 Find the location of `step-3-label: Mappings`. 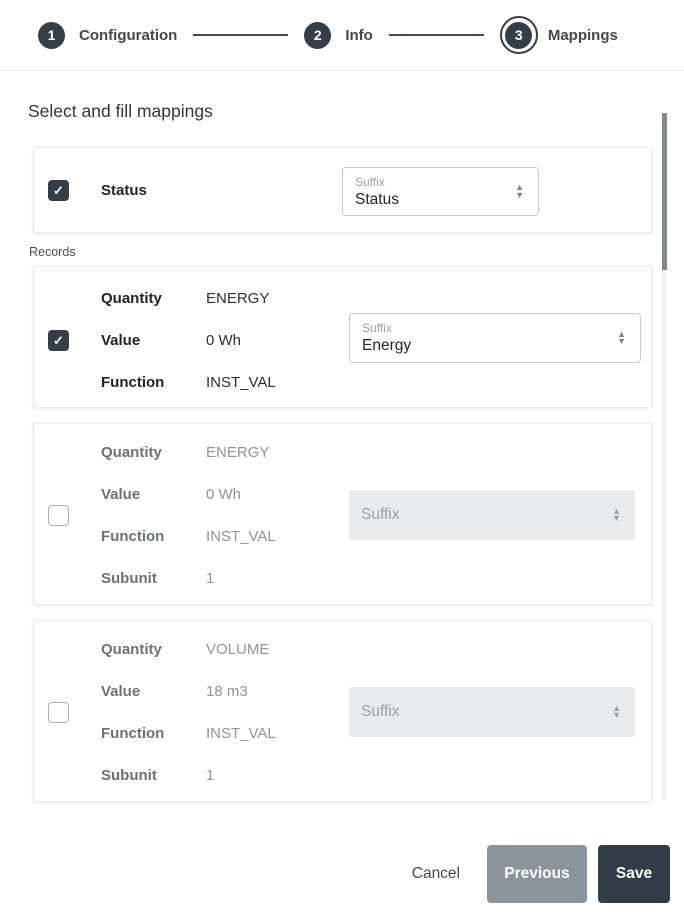

step-3-label: Mappings is located at coordinates (582, 35).